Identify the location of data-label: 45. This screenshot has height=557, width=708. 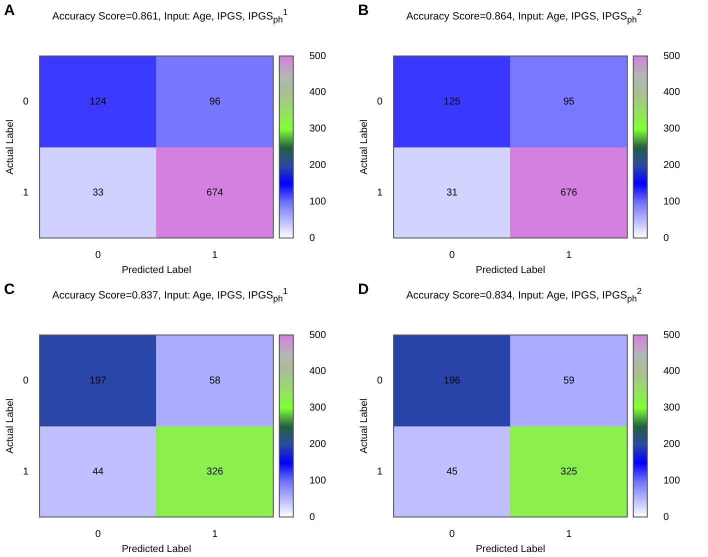
(452, 471).